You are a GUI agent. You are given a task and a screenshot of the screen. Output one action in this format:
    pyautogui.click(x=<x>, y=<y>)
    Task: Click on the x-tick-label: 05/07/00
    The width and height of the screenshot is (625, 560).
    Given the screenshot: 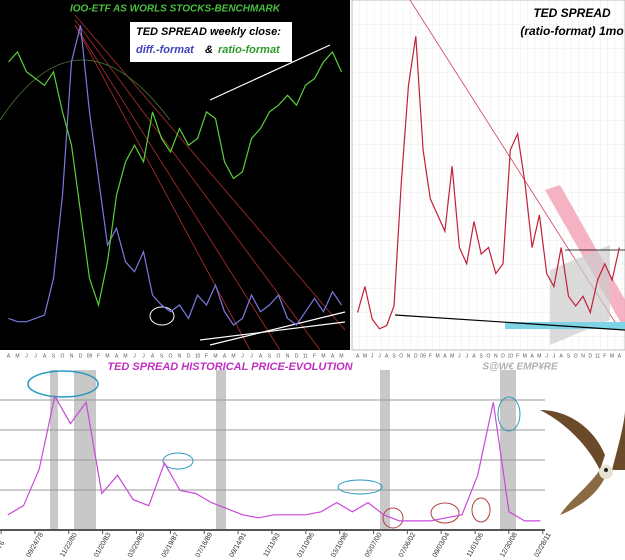 What is the action you would take?
    pyautogui.click(x=374, y=545)
    